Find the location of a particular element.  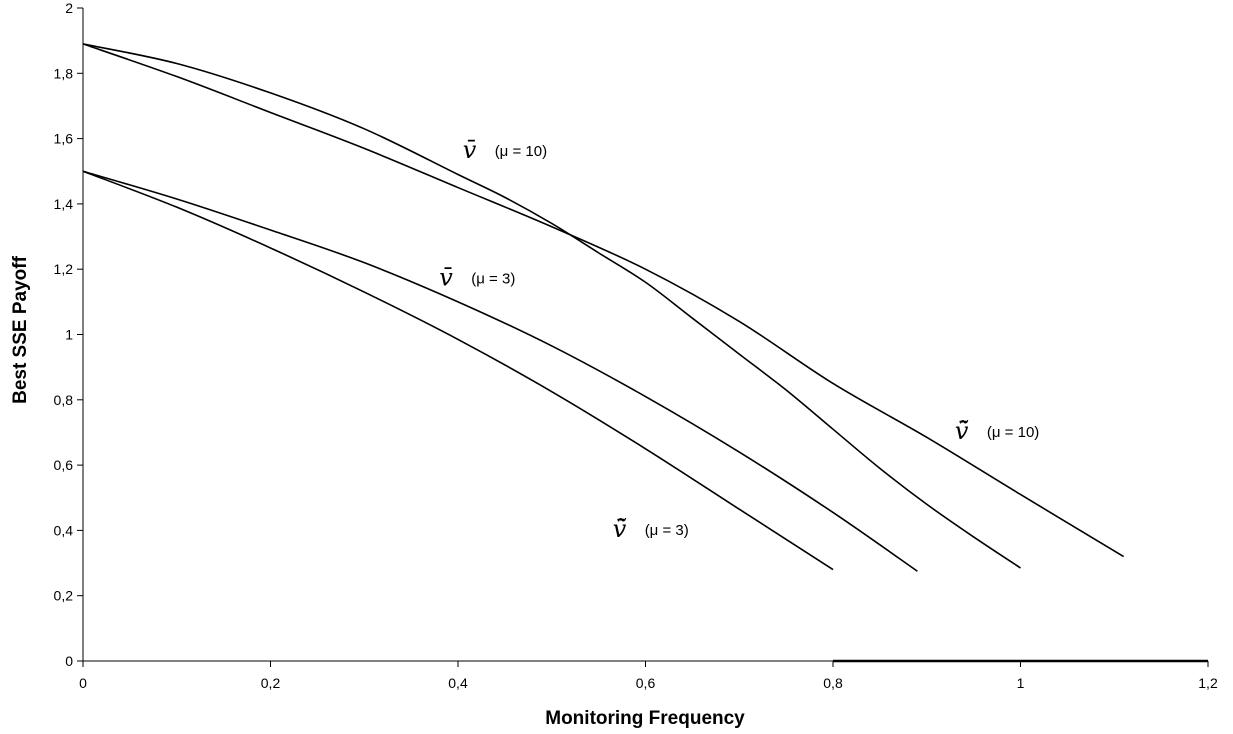

y-tick-label: 1 is located at coordinates (69, 335).